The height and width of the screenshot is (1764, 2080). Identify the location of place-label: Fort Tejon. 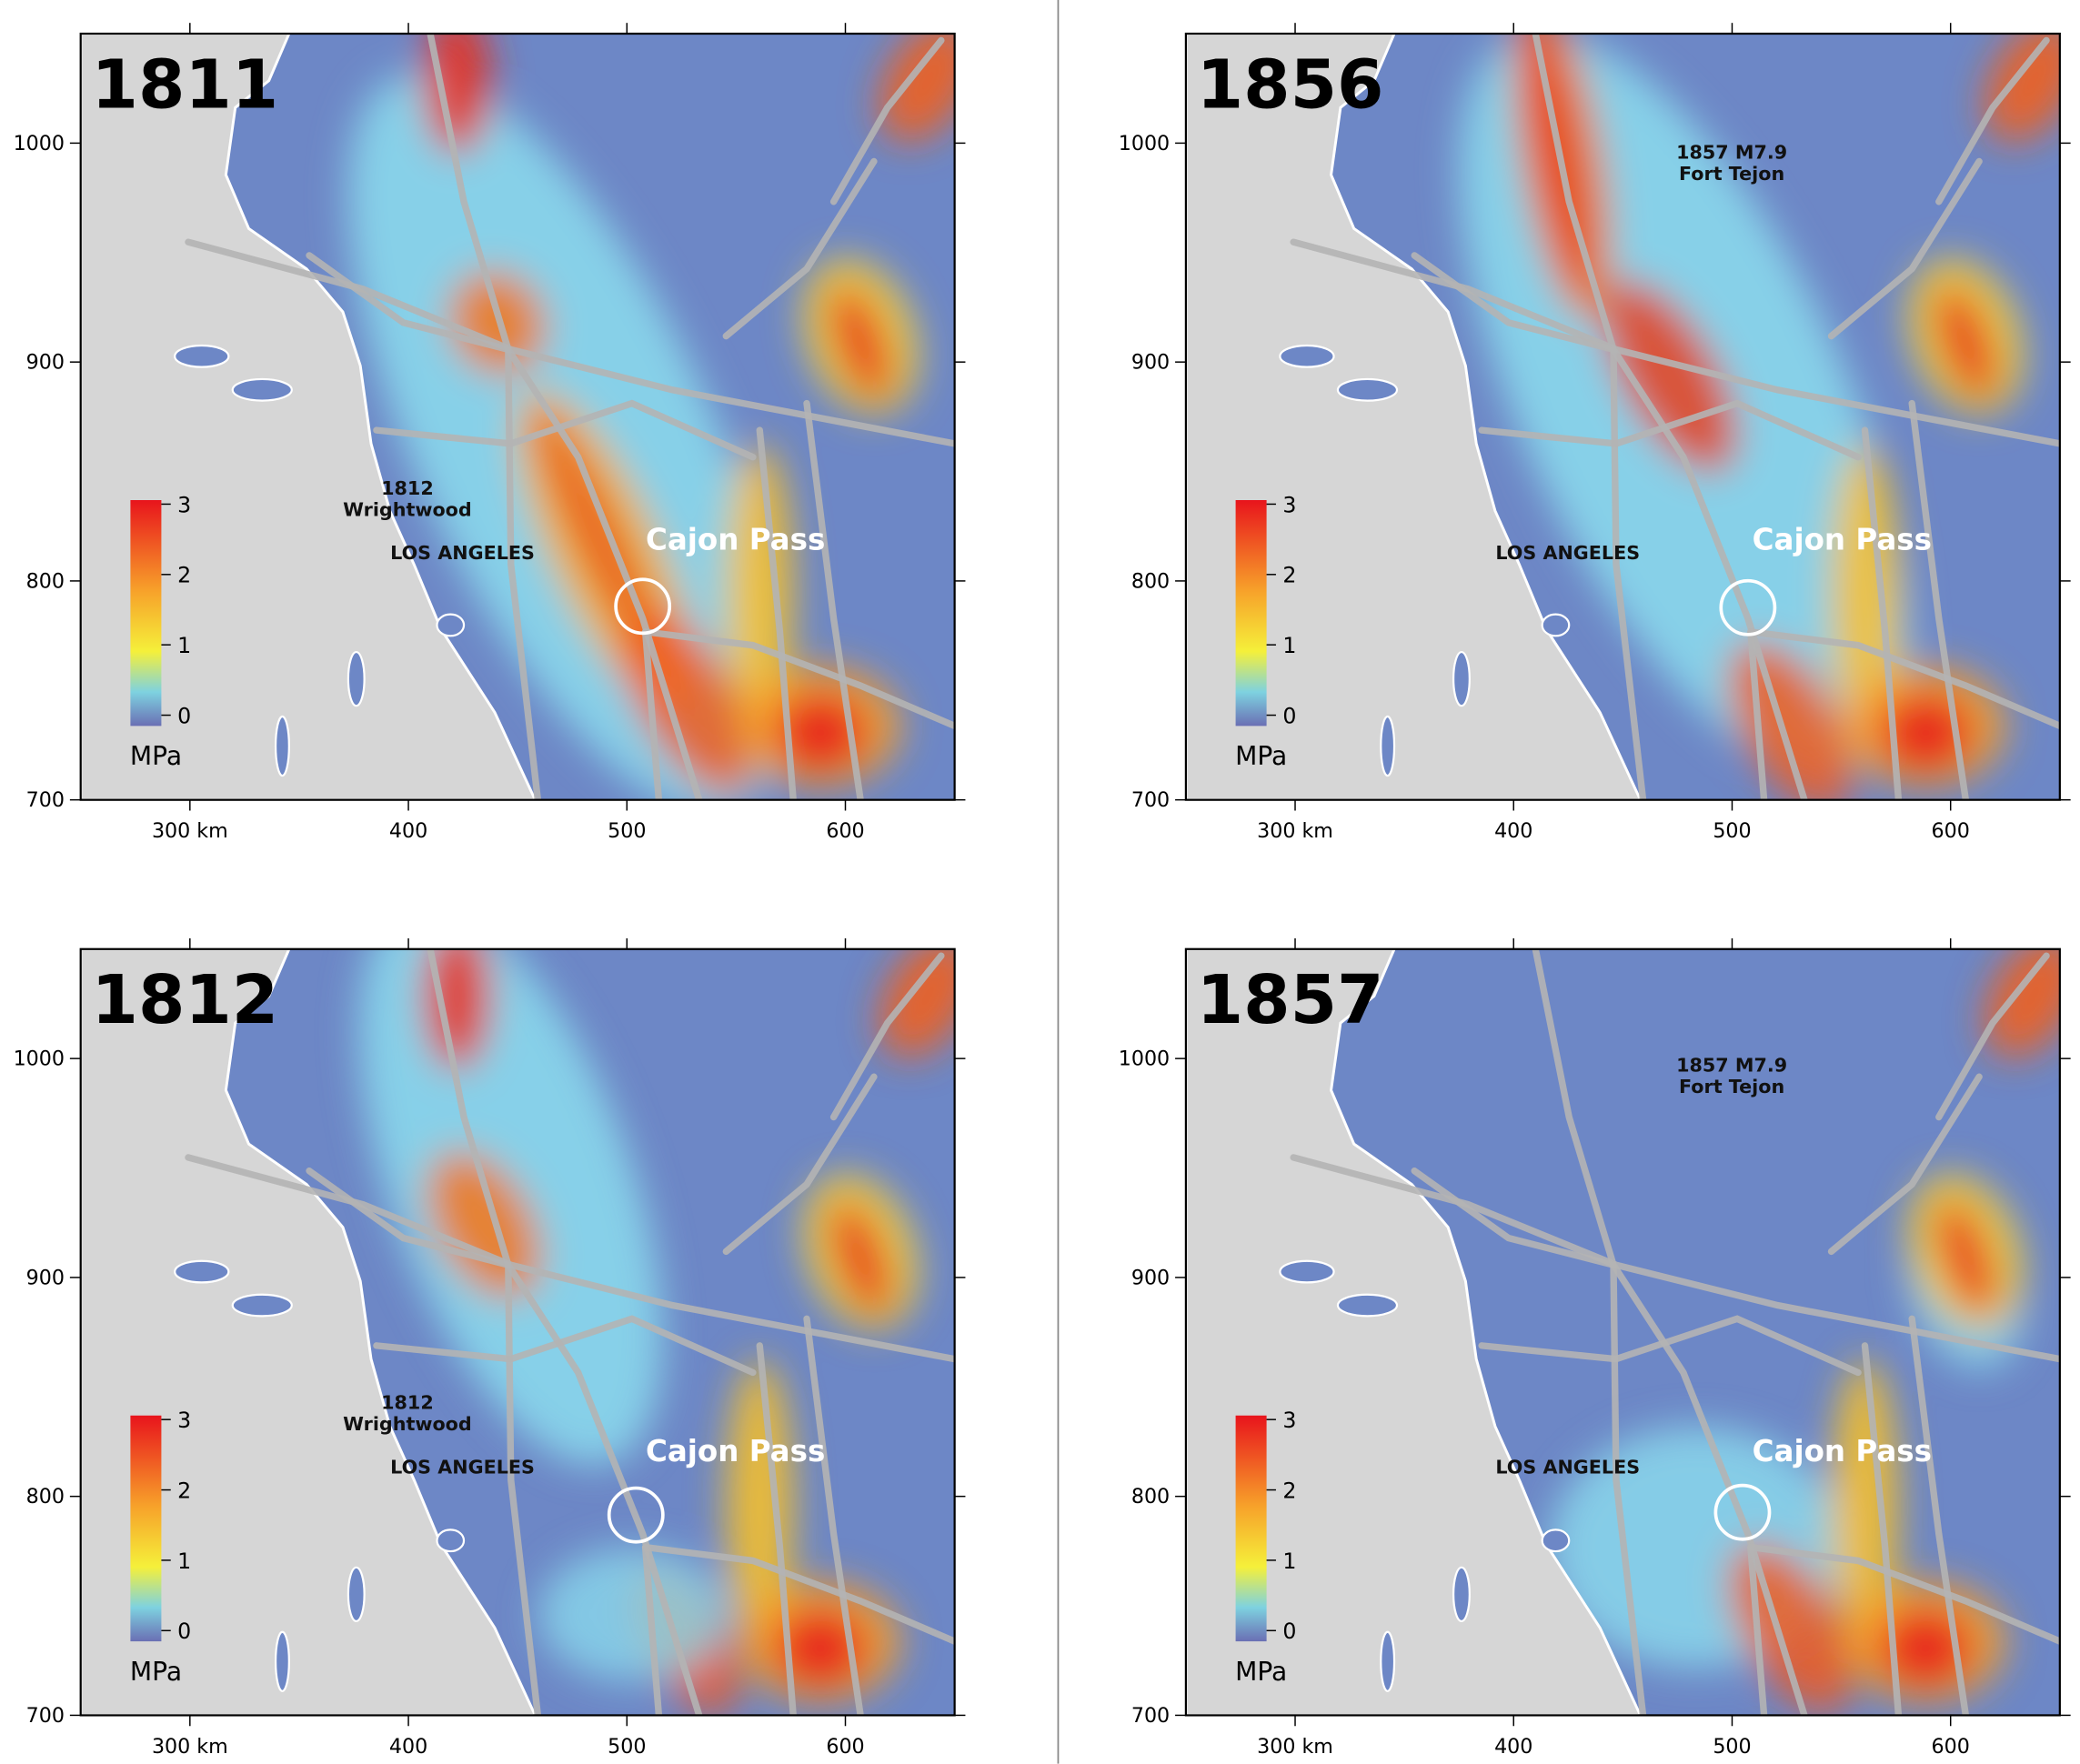
(1731, 174).